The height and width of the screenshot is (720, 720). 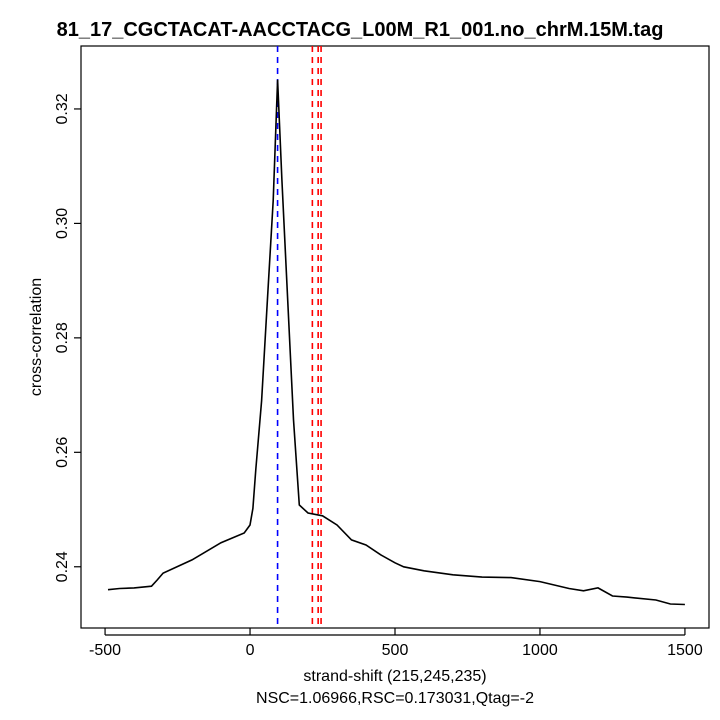 I want to click on chart-subtitle: NSC=1.06966,RSC=0.173031,Qtag=-2, so click(x=395, y=698).